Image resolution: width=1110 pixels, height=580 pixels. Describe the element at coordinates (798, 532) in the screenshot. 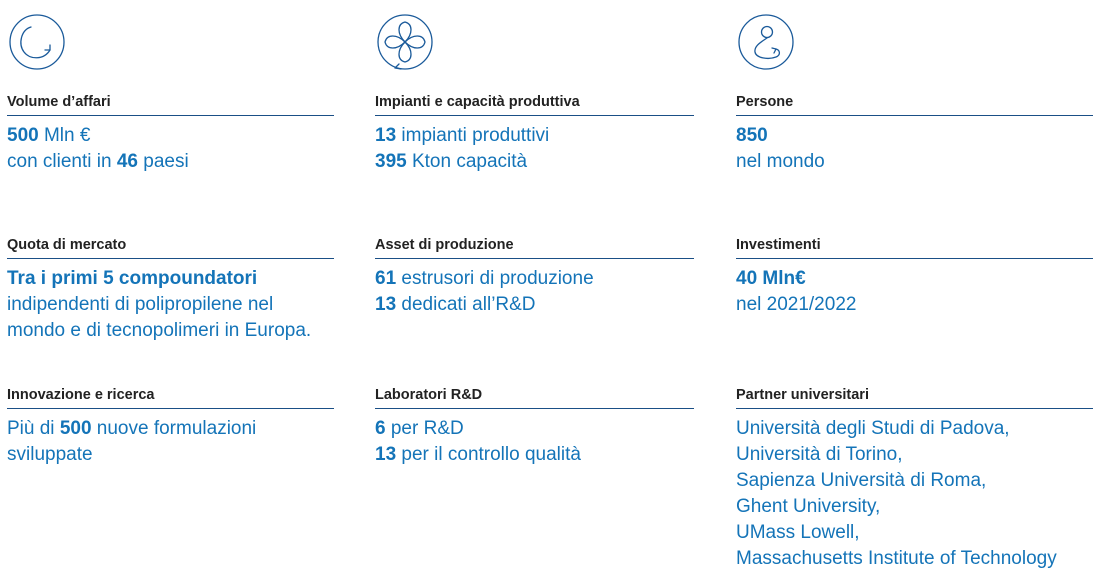

I see `partner-item: UMass Lowell,` at that location.